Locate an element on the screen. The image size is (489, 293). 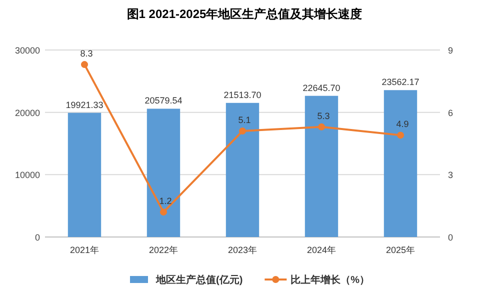
xtick: 2023年 is located at coordinates (243, 250).